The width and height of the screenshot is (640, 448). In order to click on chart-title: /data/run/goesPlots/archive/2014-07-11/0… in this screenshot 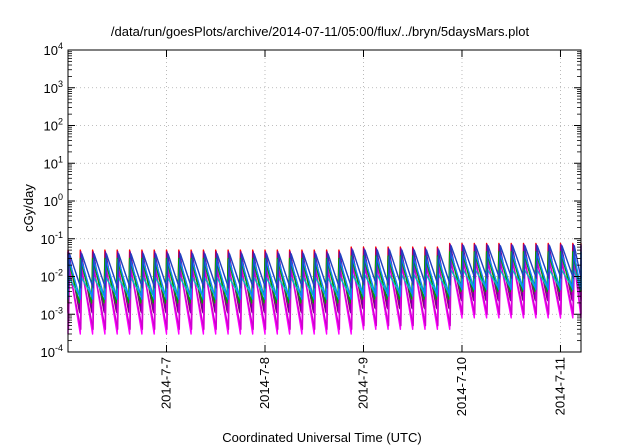, I will do `click(320, 31)`.